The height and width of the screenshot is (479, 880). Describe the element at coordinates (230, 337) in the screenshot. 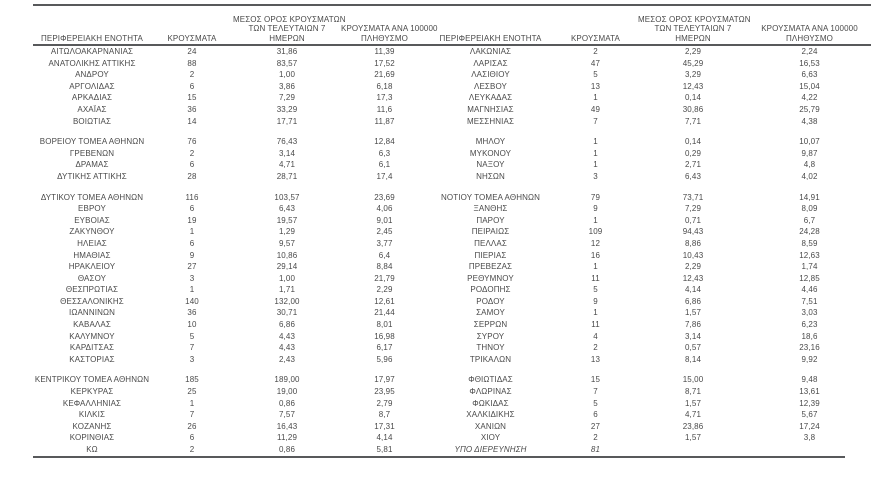

I see `table-row: ΚΑΛΥΜΝΟΥ 5 4,43 16,98` at that location.